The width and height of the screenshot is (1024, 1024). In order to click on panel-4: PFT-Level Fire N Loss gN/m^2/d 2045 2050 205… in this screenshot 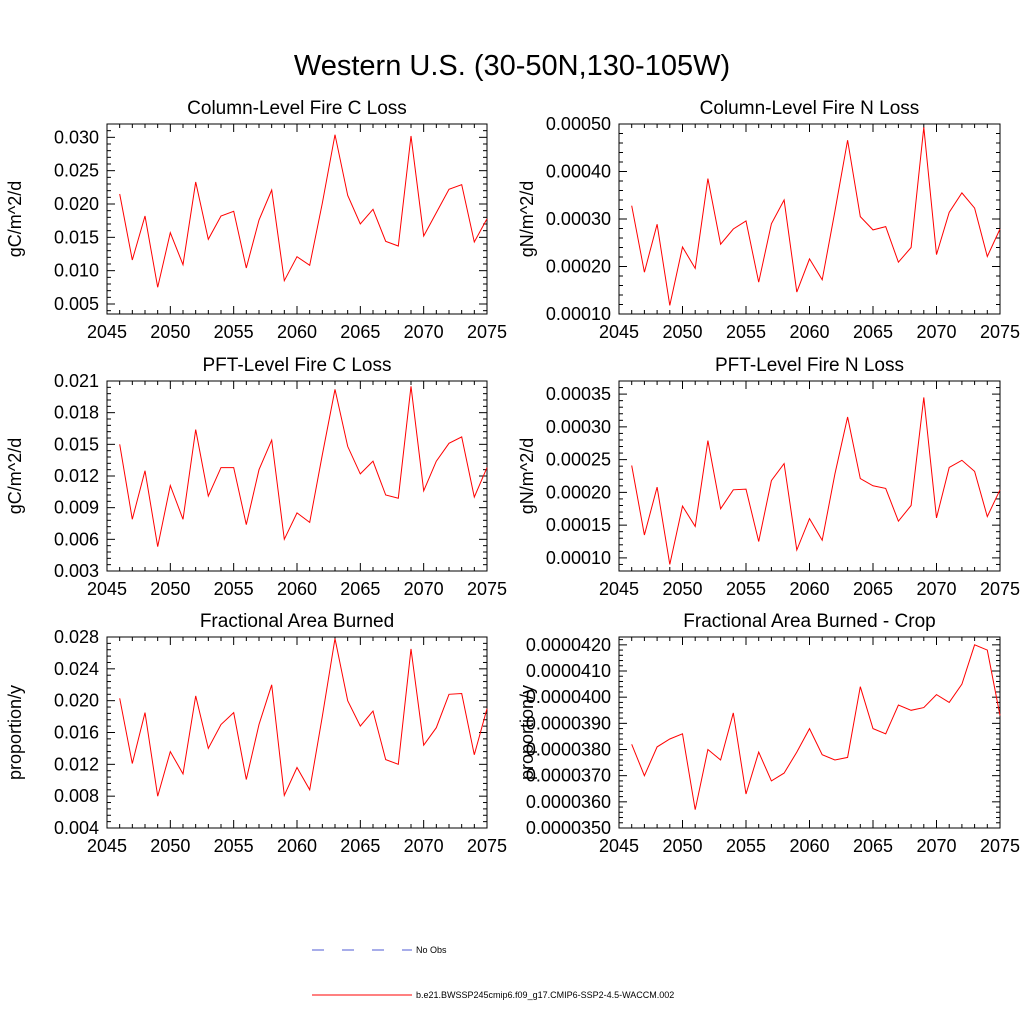, I will do `click(768, 477)`.